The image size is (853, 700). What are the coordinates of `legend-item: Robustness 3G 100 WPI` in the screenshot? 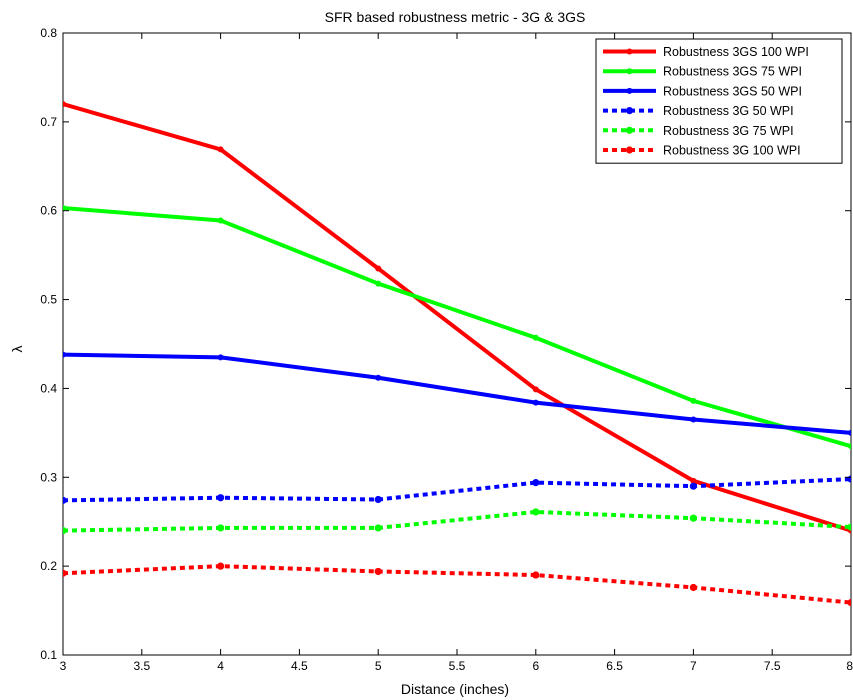 It's located at (702, 151).